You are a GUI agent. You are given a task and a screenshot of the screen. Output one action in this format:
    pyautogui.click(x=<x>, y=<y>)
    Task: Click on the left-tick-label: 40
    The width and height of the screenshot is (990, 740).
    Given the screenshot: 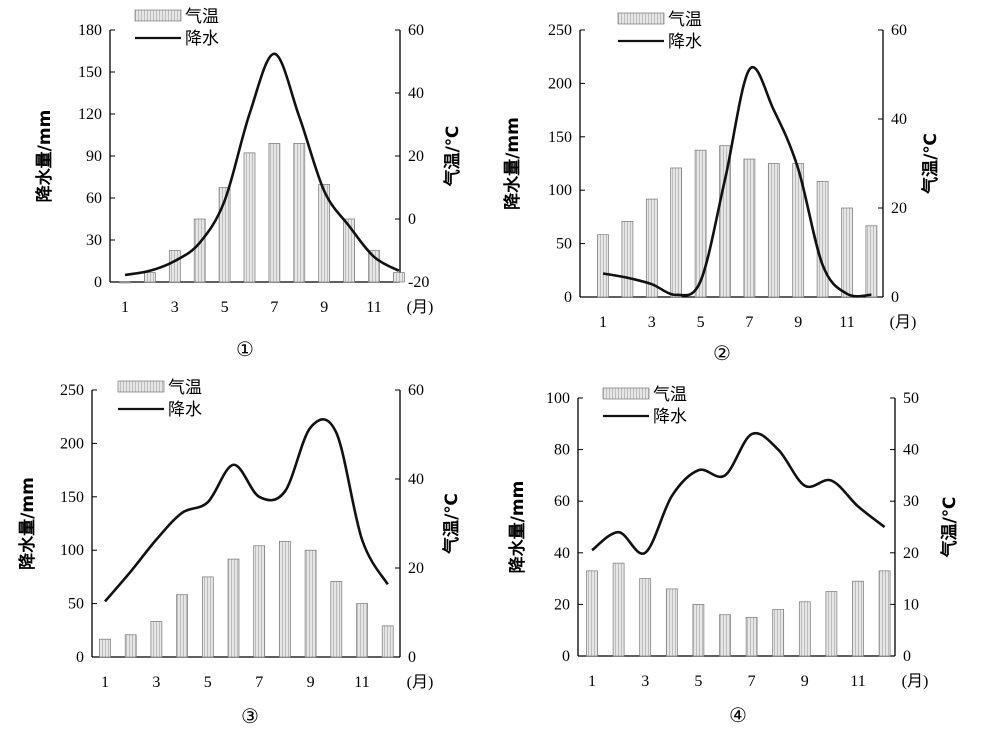 What is the action you would take?
    pyautogui.click(x=562, y=553)
    